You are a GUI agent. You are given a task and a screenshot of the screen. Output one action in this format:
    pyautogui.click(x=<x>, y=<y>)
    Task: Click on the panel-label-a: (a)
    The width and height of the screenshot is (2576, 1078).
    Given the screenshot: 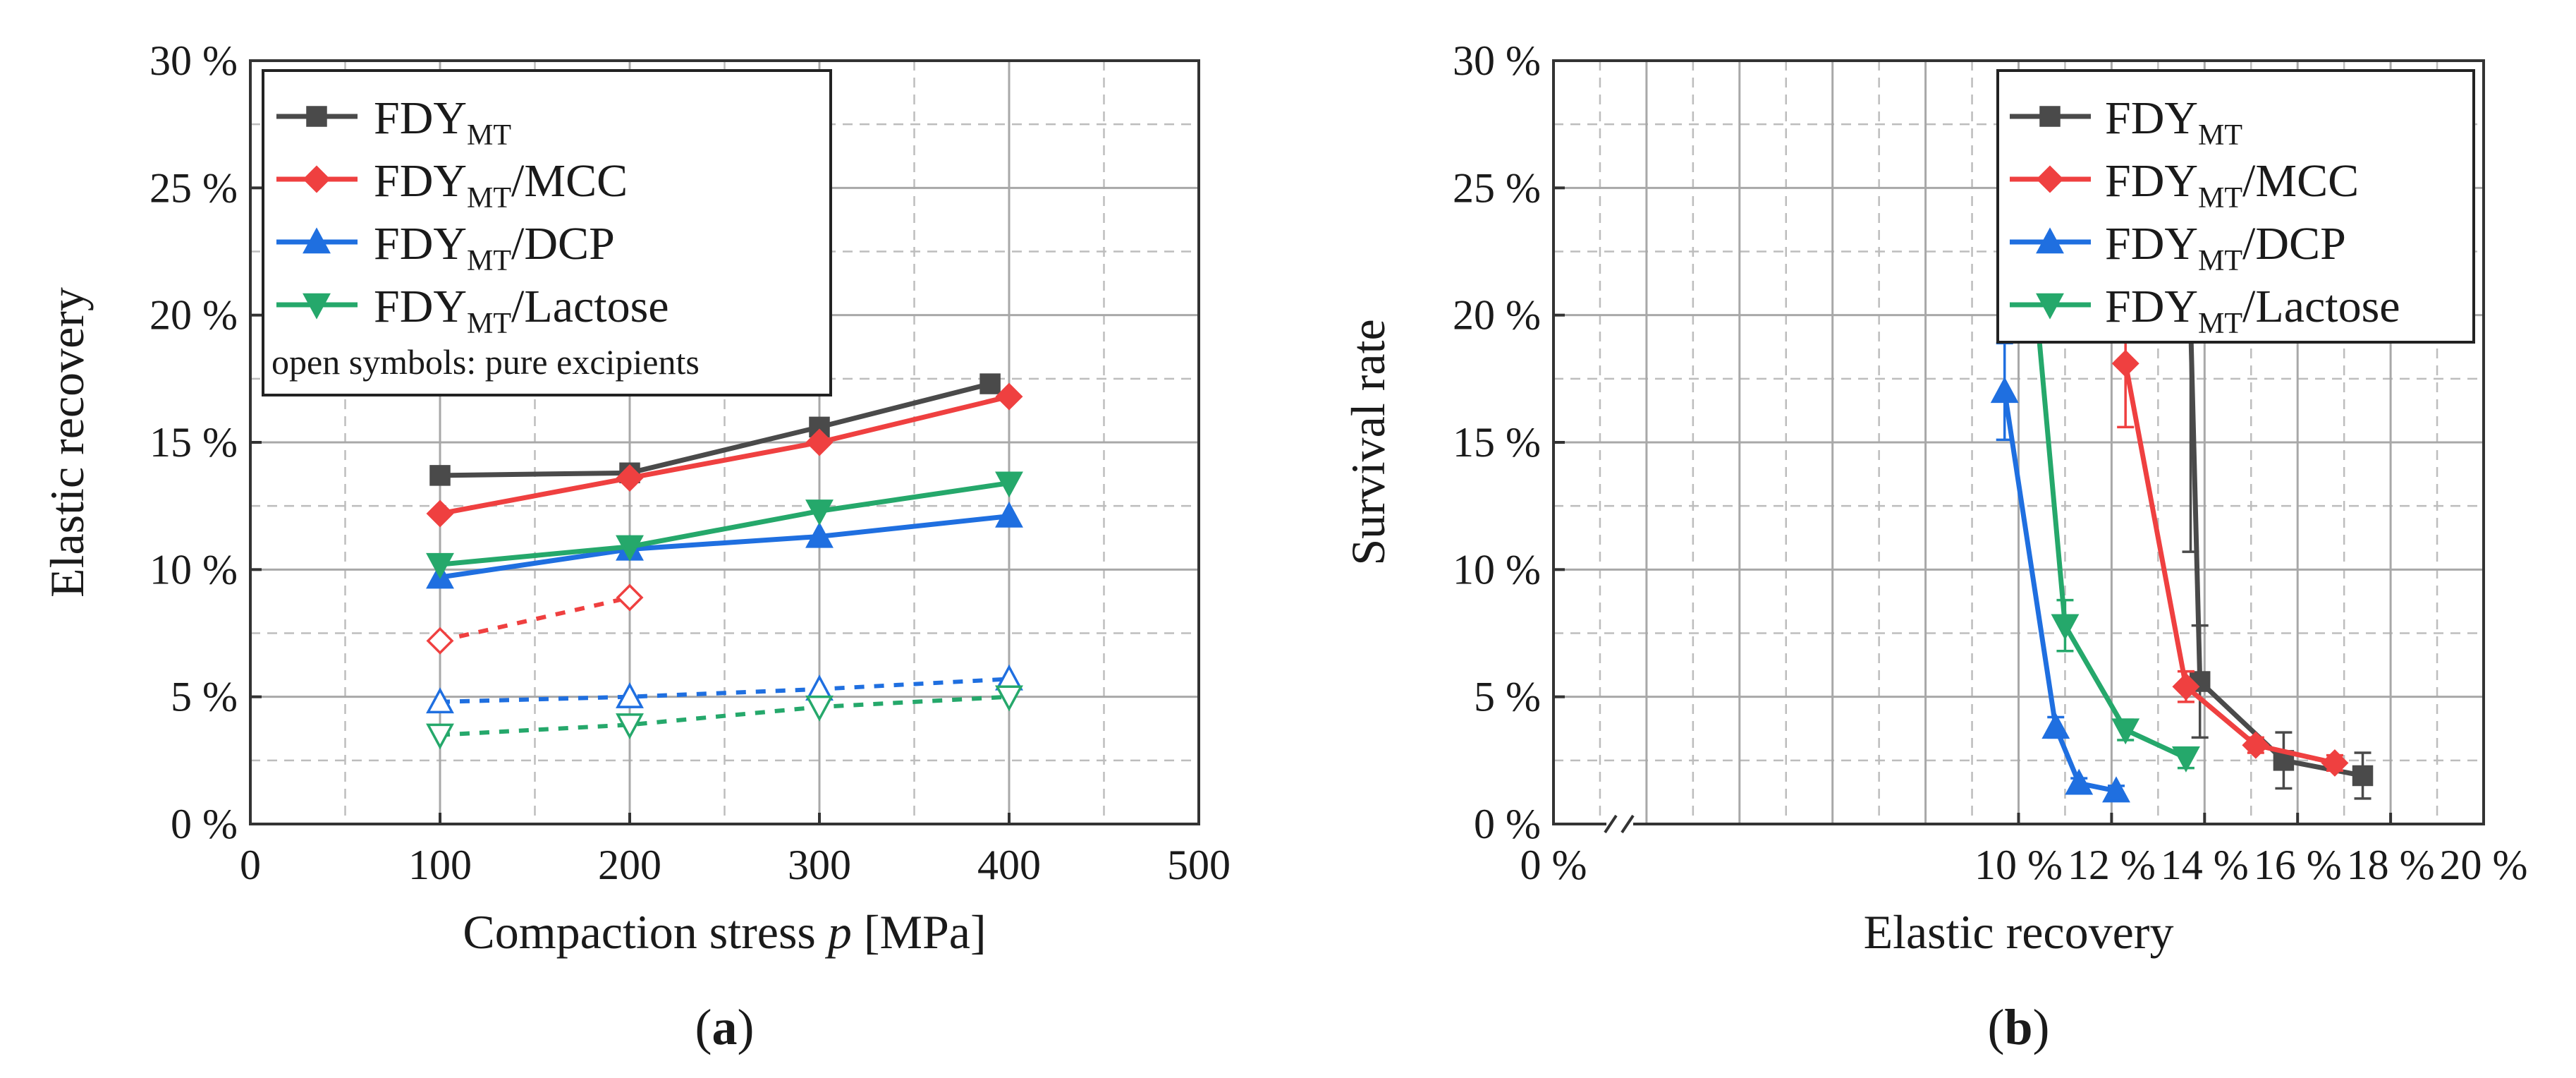 What is the action you would take?
    pyautogui.click(x=725, y=1027)
    